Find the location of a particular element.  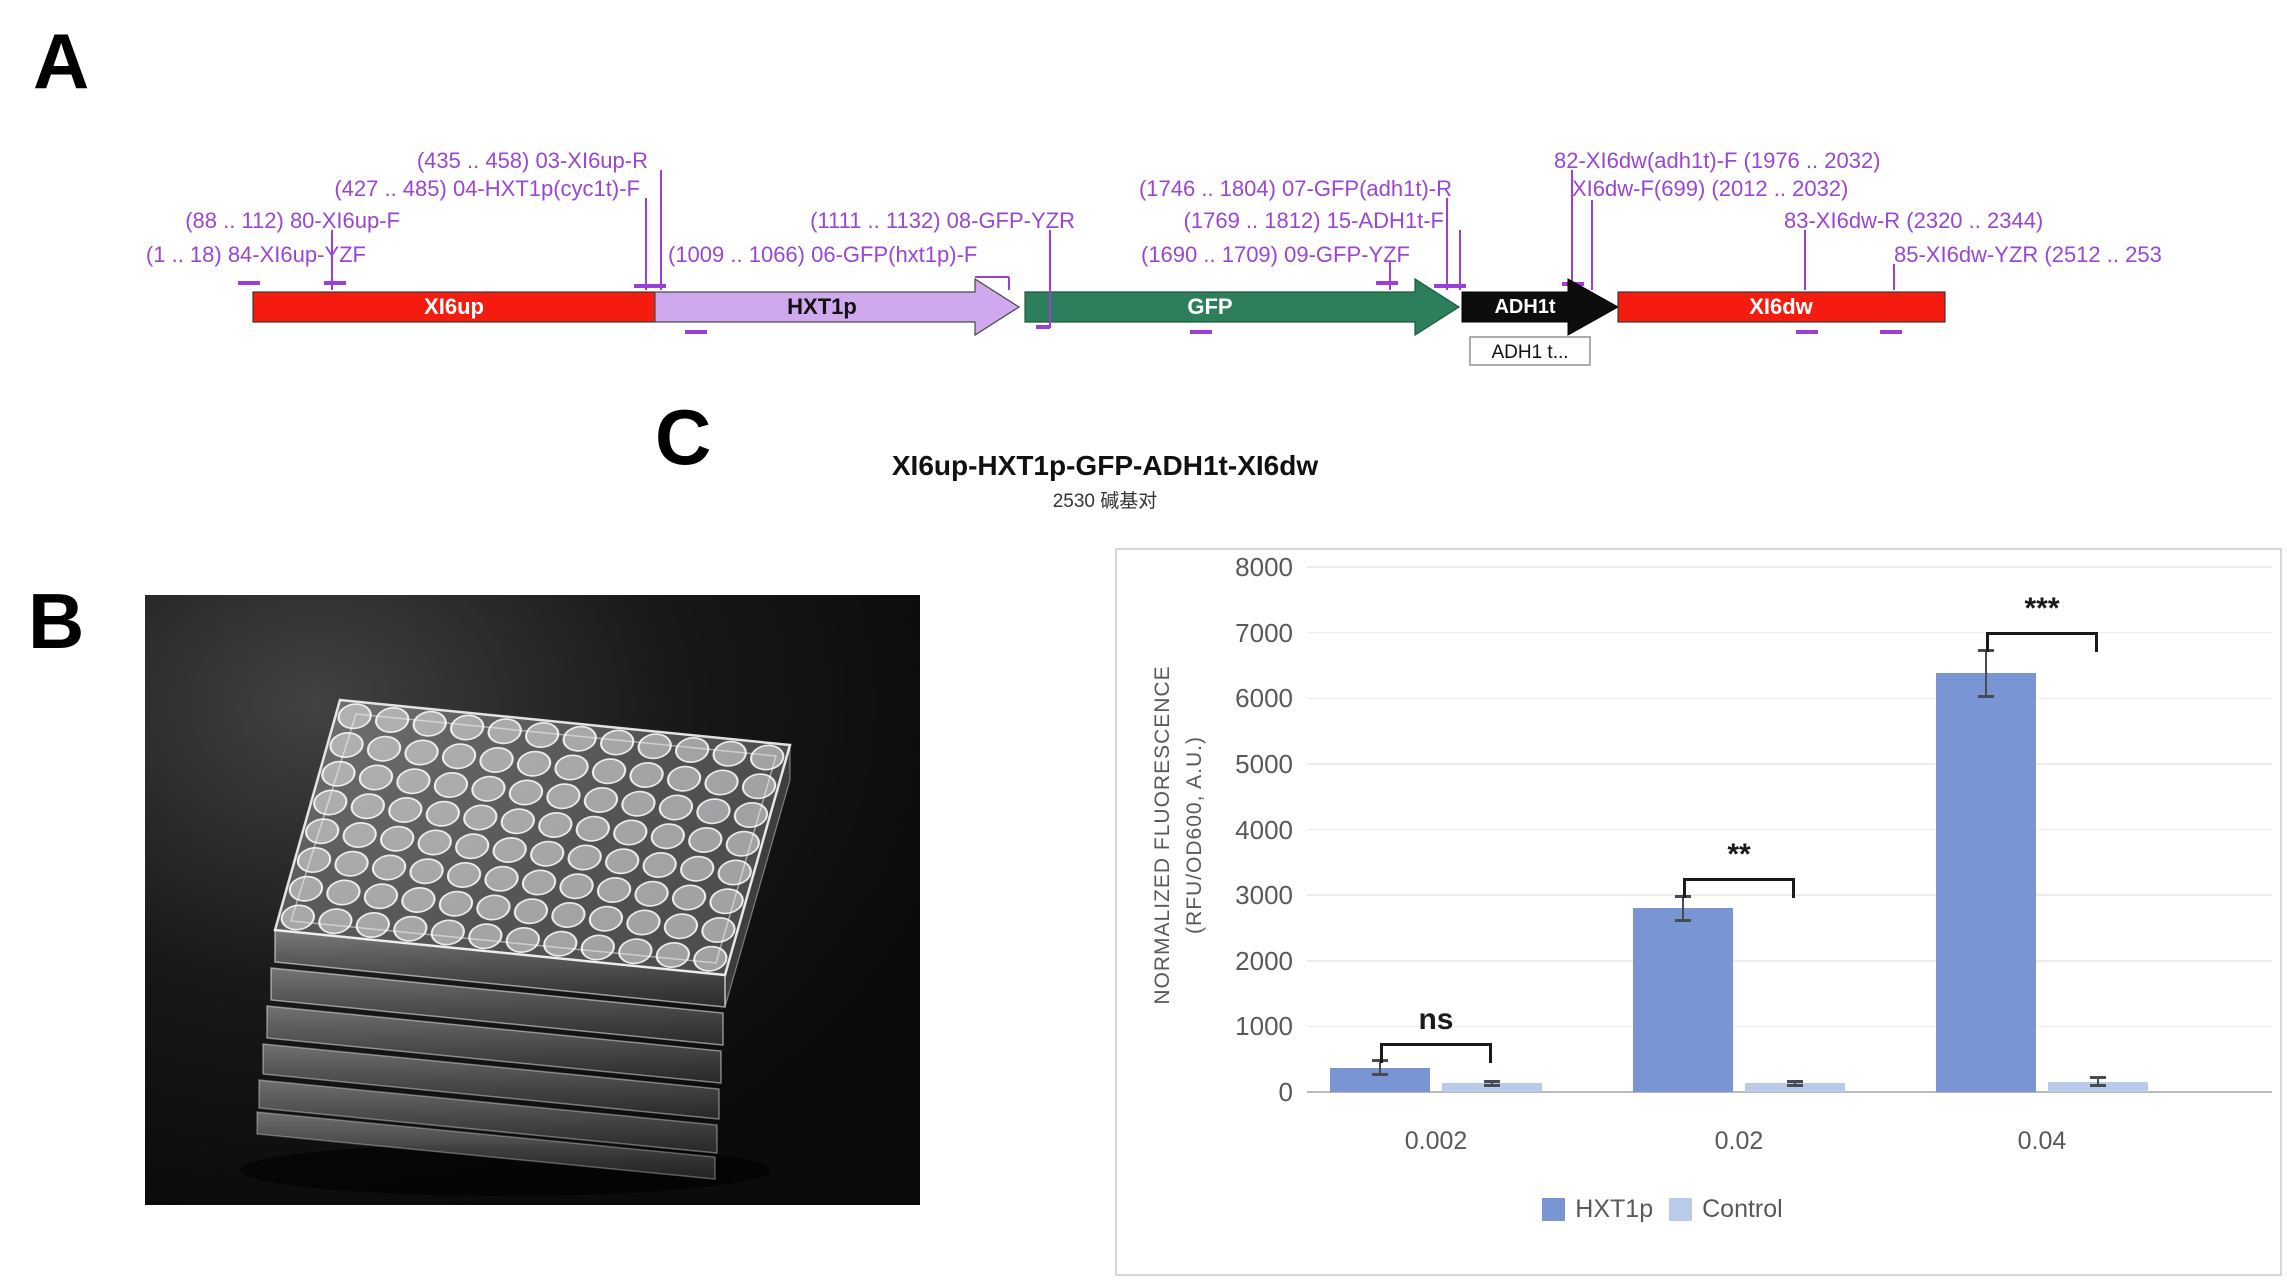

y-tick-label: 5000 is located at coordinates (1264, 763).